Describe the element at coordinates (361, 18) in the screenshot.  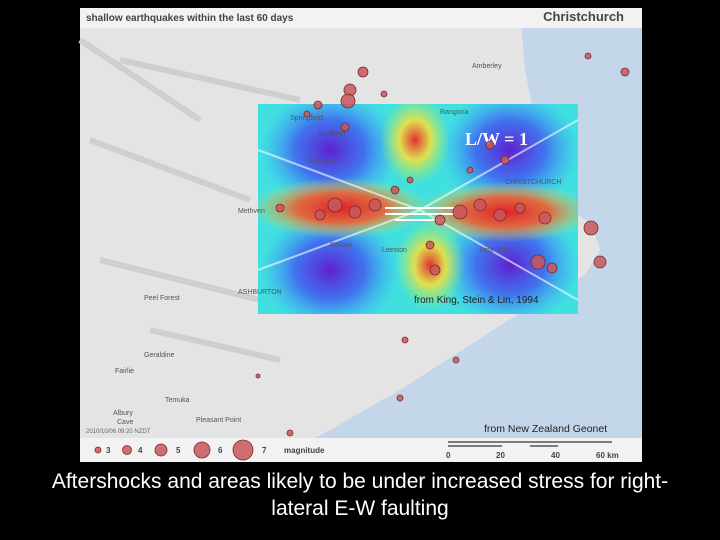
I see `header-bar` at that location.